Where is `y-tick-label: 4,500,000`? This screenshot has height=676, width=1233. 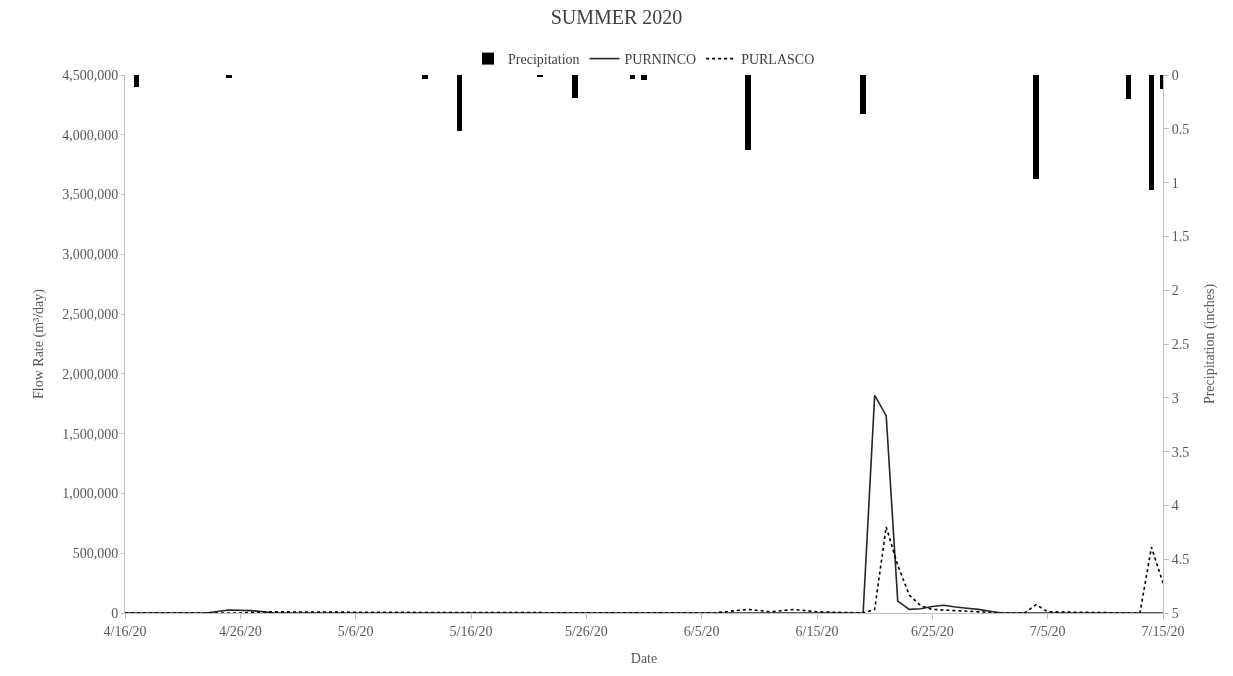 y-tick-label: 4,500,000 is located at coordinates (90, 75).